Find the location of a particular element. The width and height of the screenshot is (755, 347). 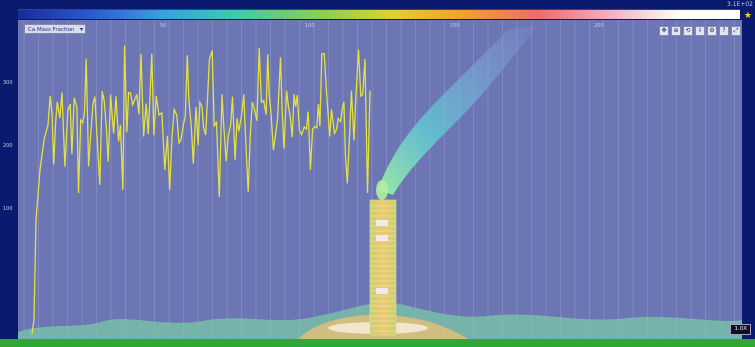

variable-dropdown-label: Ca Mass Fraction is located at coordinates (51, 30).